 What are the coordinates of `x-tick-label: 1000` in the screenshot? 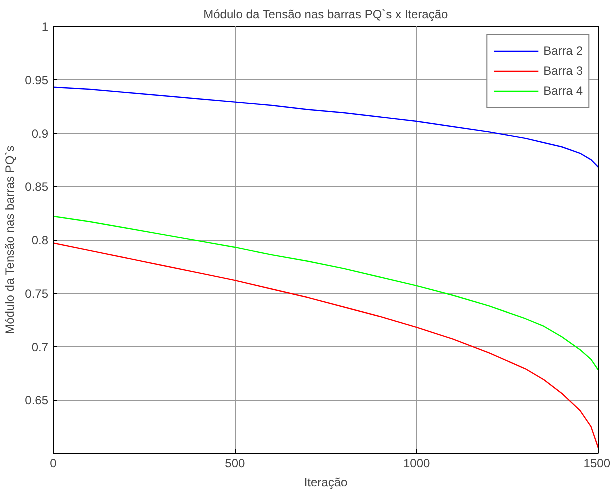 It's located at (417, 463).